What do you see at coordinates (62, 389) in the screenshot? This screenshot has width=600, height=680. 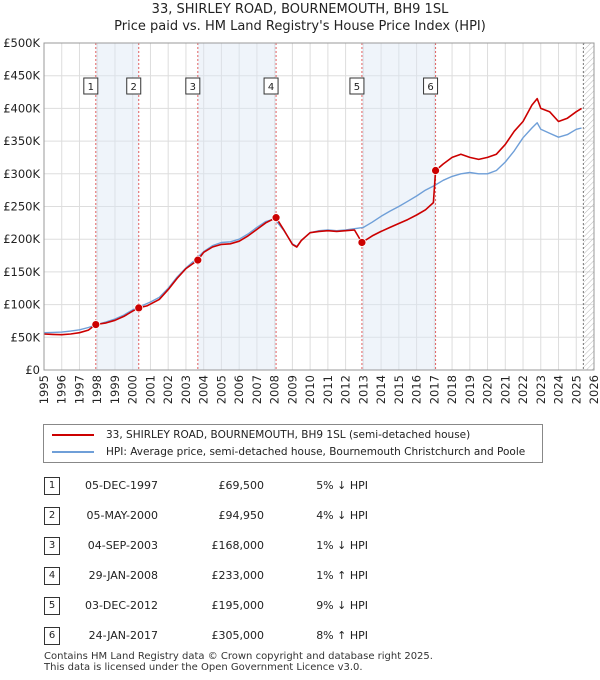 I see `x-tick-label: 1996` at bounding box center [62, 389].